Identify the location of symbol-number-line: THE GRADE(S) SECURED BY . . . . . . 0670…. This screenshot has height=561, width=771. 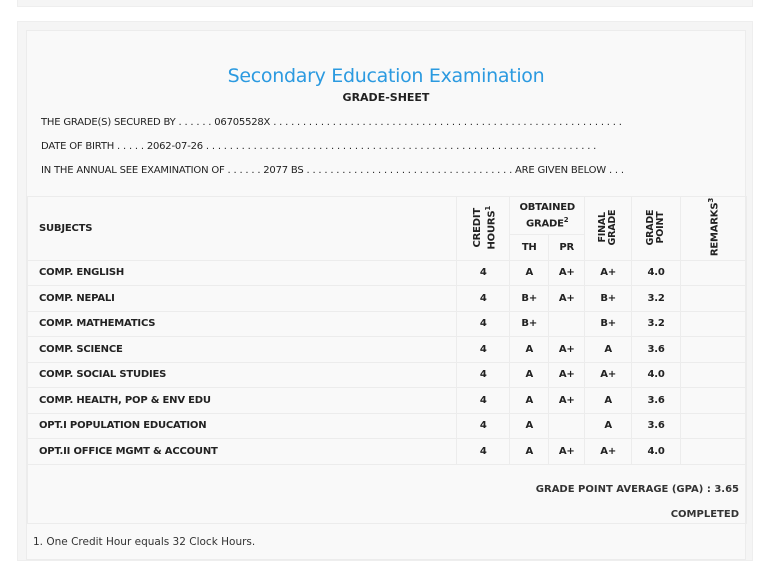
(331, 122).